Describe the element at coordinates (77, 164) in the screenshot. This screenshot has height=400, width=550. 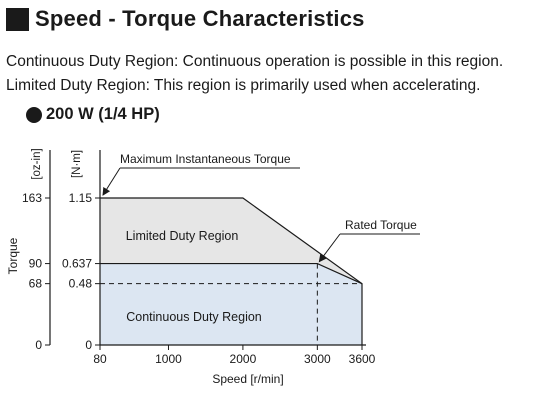
I see `y-unit-label-nm: [N·m]` at that location.